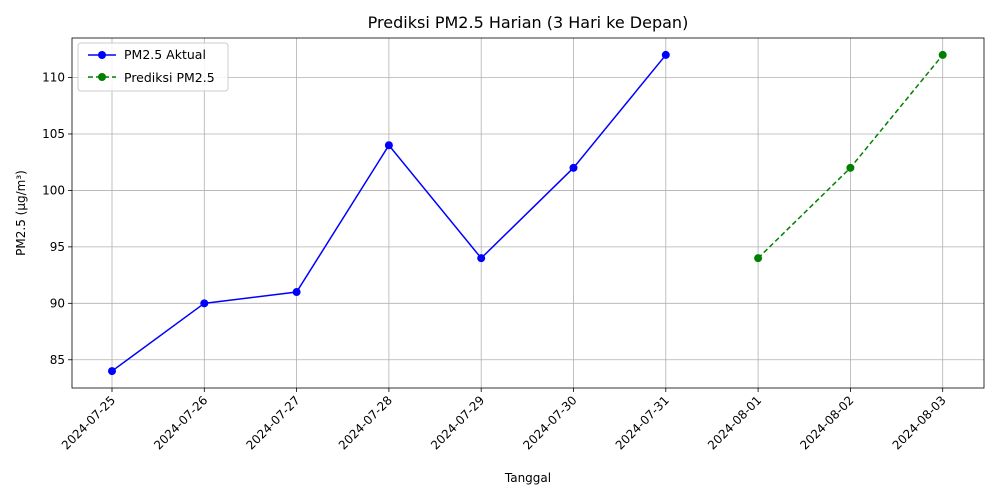 The image size is (1000, 500). Describe the element at coordinates (102, 55) in the screenshot. I see `legend-marker-actual` at that location.